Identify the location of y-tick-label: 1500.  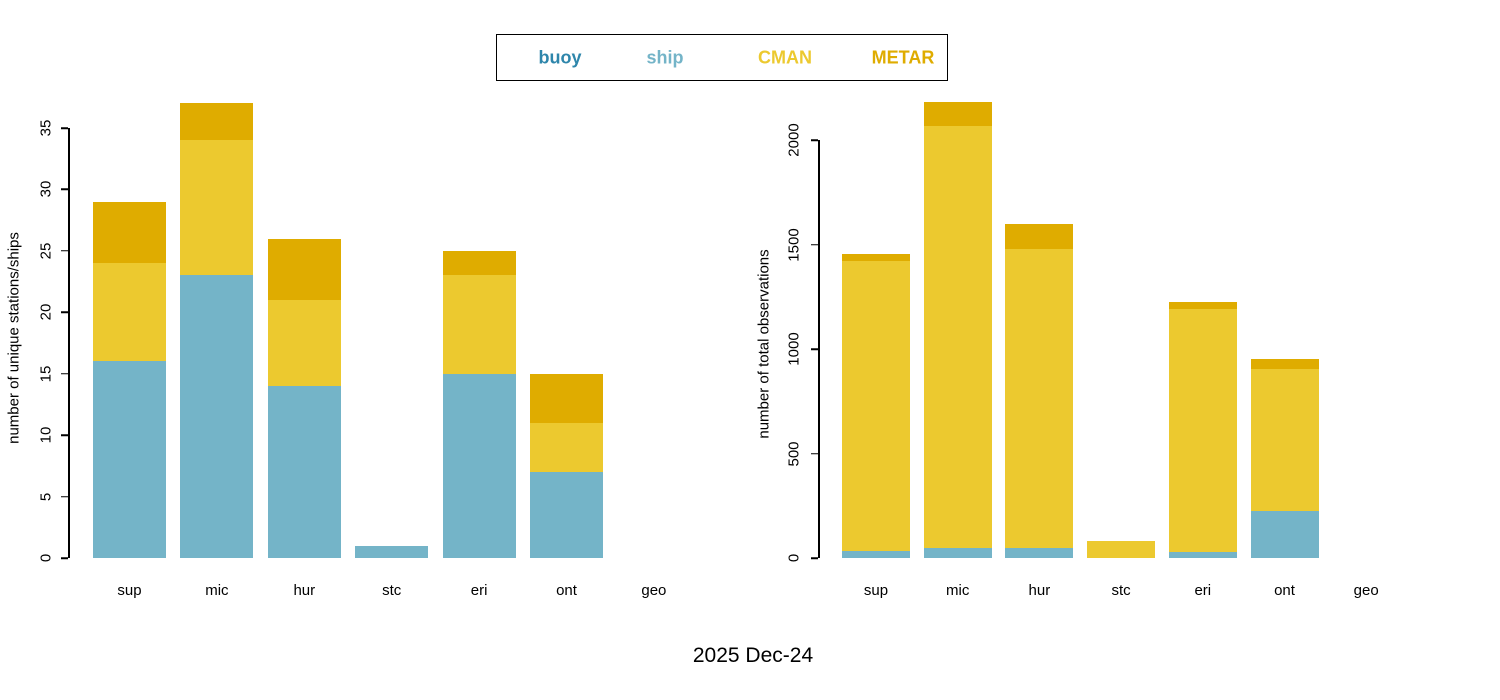
(794, 244).